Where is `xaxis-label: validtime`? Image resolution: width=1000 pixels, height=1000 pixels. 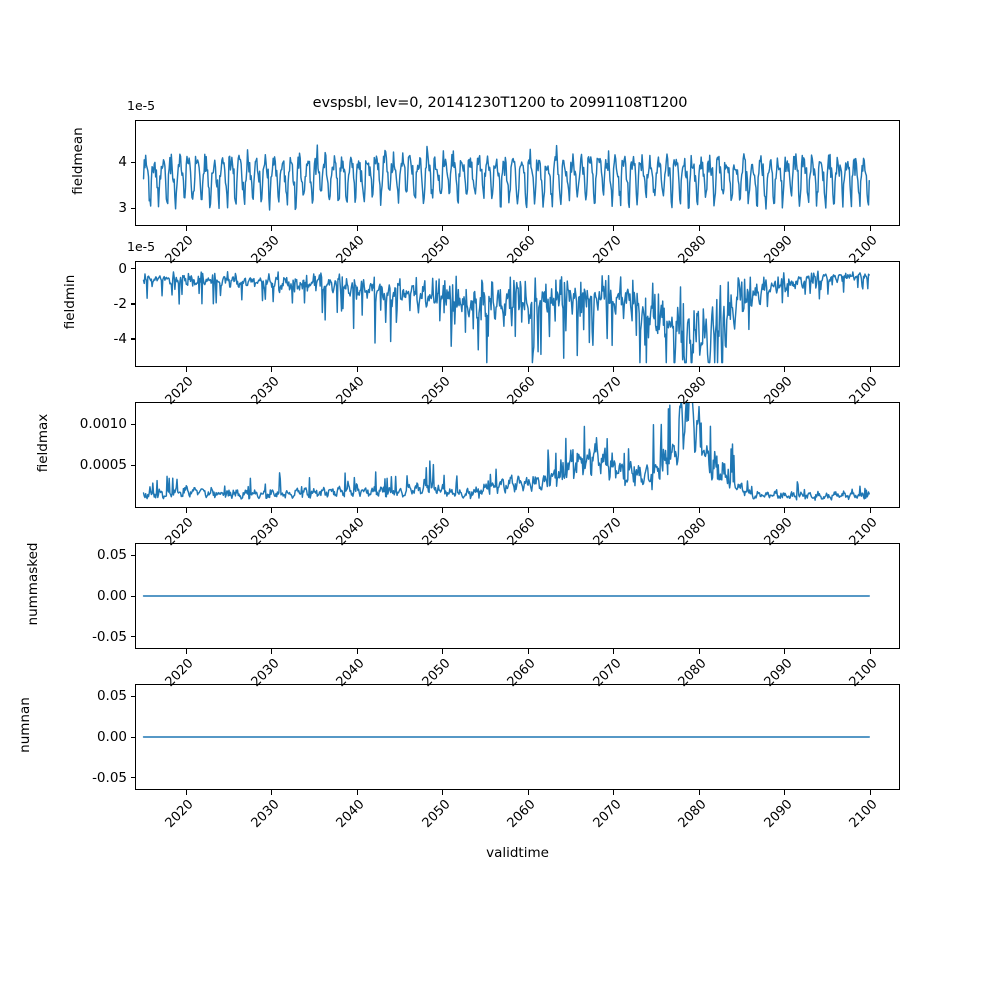 xaxis-label: validtime is located at coordinates (517, 853).